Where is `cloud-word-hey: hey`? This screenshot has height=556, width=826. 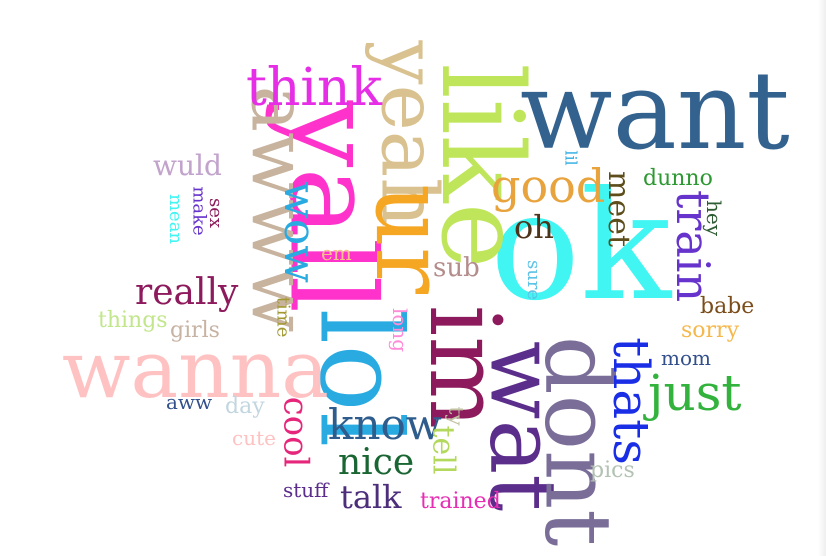 cloud-word-hey: hey is located at coordinates (714, 218).